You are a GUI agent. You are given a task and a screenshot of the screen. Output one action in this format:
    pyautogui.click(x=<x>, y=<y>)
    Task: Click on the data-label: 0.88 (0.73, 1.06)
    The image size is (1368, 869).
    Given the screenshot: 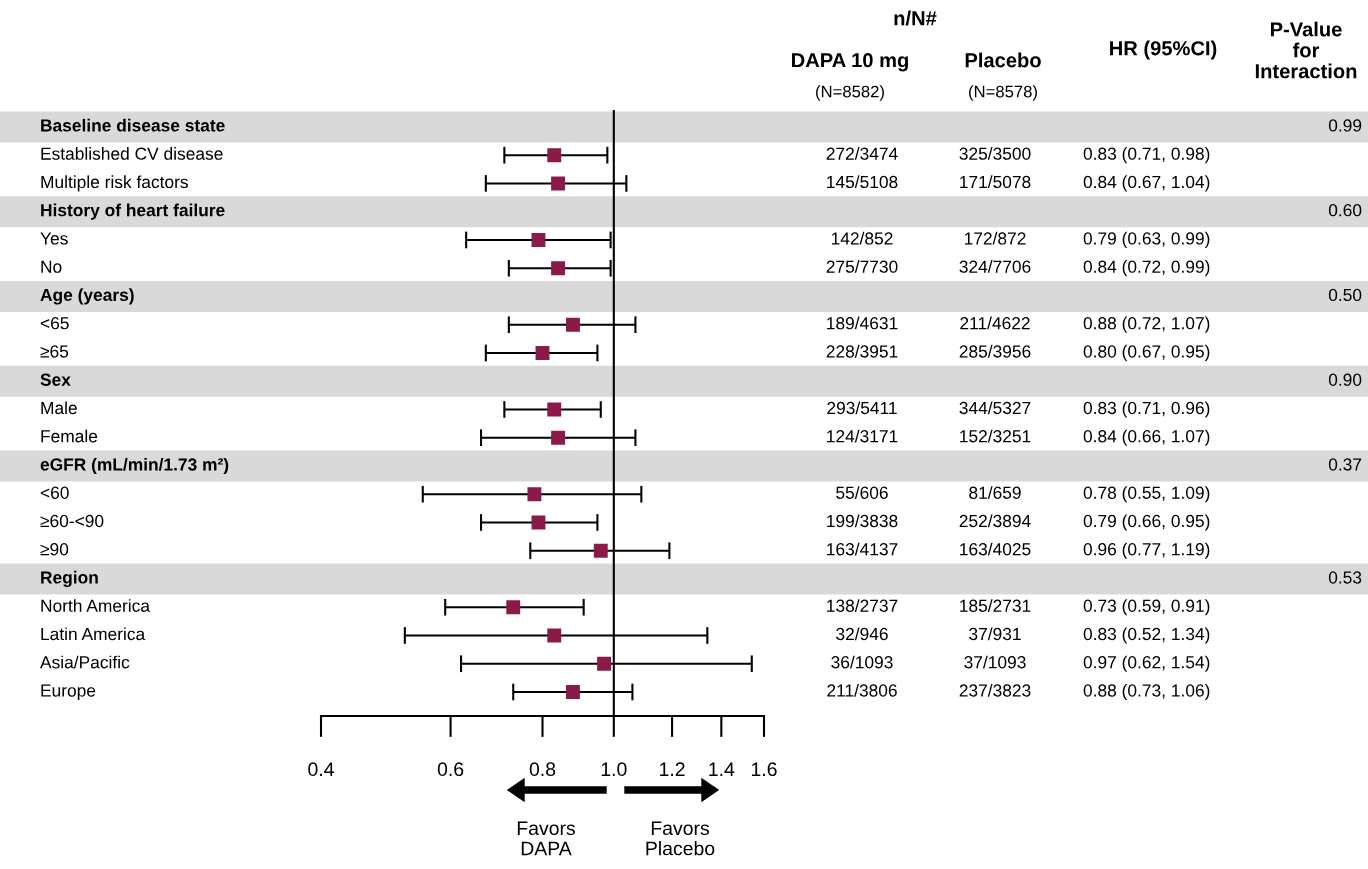 What is the action you would take?
    pyautogui.click(x=1146, y=692)
    